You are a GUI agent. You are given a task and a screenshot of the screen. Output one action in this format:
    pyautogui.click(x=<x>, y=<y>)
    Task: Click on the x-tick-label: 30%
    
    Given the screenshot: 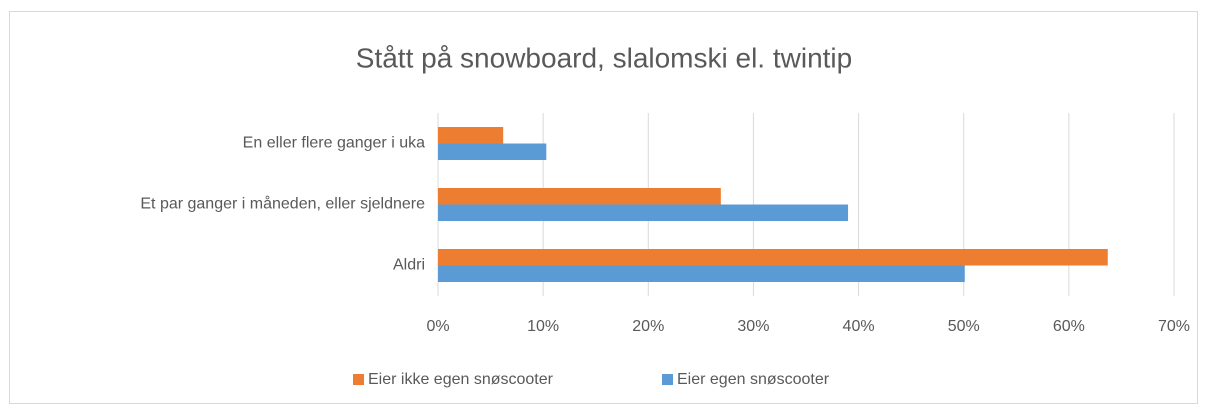 What is the action you would take?
    pyautogui.click(x=753, y=326)
    